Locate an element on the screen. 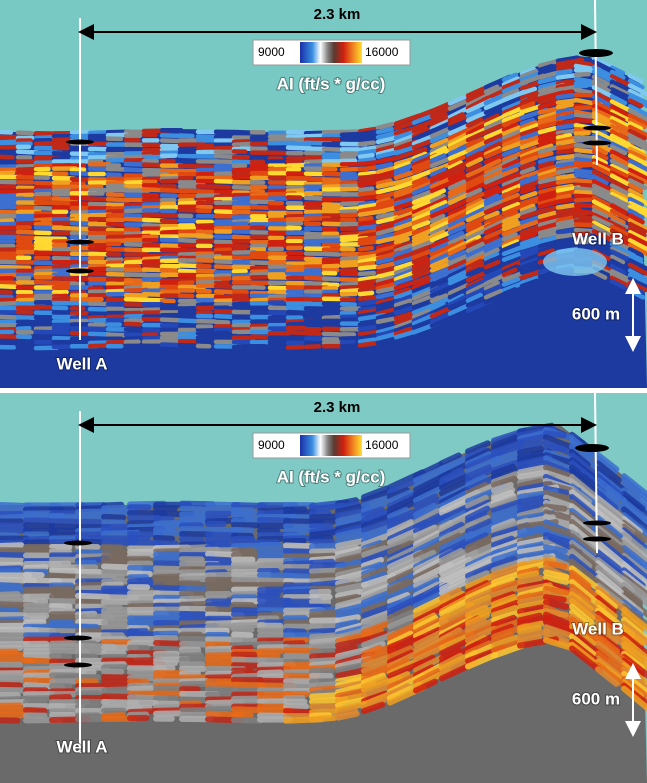 This screenshot has width=647, height=783. well-label: Well B is located at coordinates (598, 238).